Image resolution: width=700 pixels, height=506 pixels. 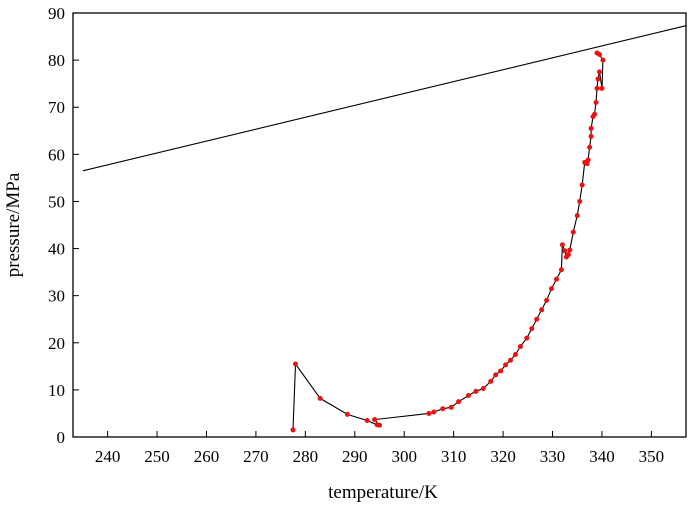 What do you see at coordinates (306, 456) in the screenshot?
I see `x-tick-label: 280` at bounding box center [306, 456].